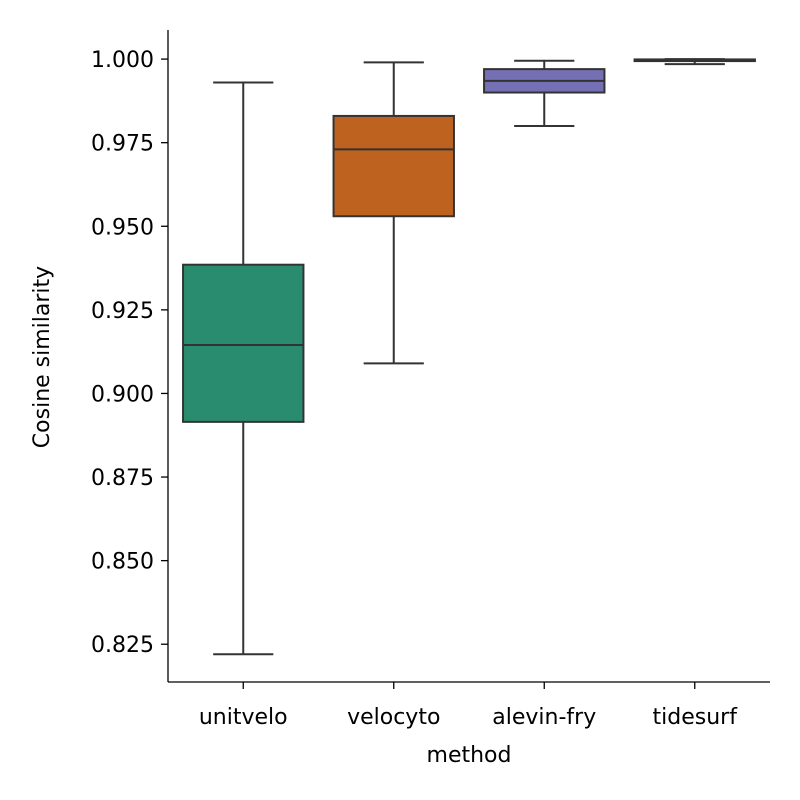 The image size is (800, 800). Describe the element at coordinates (544, 93) in the screenshot. I see `box-alevin-fry` at that location.